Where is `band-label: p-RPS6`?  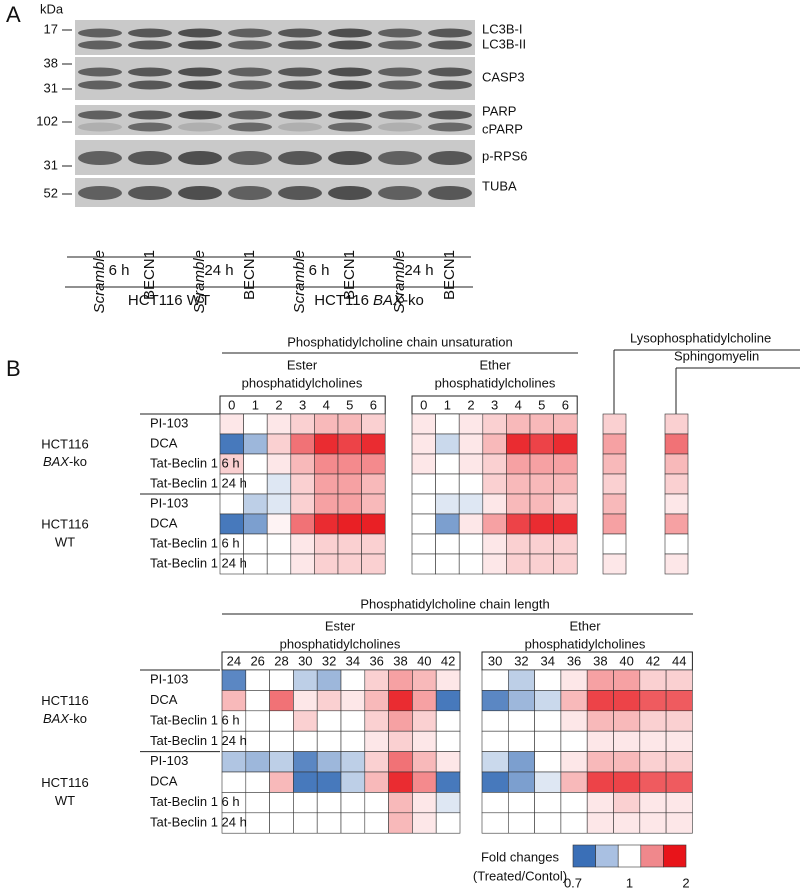 band-label: p-RPS6 is located at coordinates (505, 155).